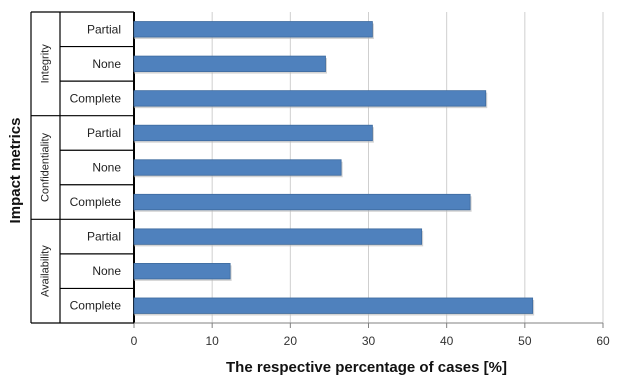 This screenshot has width=617, height=376. Describe the element at coordinates (369, 341) in the screenshot. I see `x-tick-label: 30` at that location.